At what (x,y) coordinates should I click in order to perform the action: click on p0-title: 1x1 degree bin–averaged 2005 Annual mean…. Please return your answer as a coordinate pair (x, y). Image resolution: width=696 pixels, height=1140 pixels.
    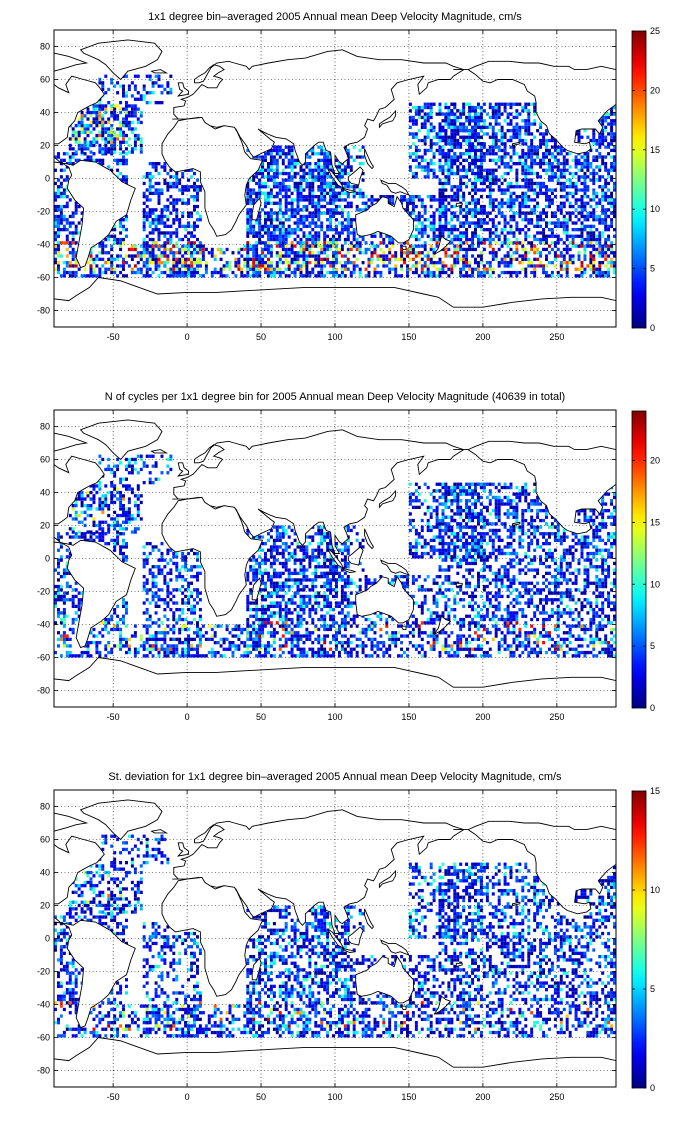
    Looking at the image, I should click on (335, 17).